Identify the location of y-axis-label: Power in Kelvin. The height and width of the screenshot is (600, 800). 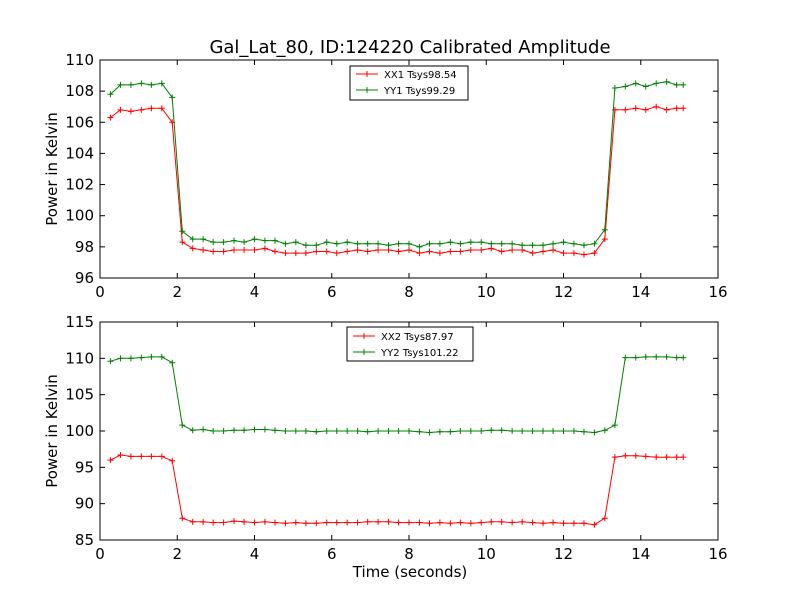
(52, 431).